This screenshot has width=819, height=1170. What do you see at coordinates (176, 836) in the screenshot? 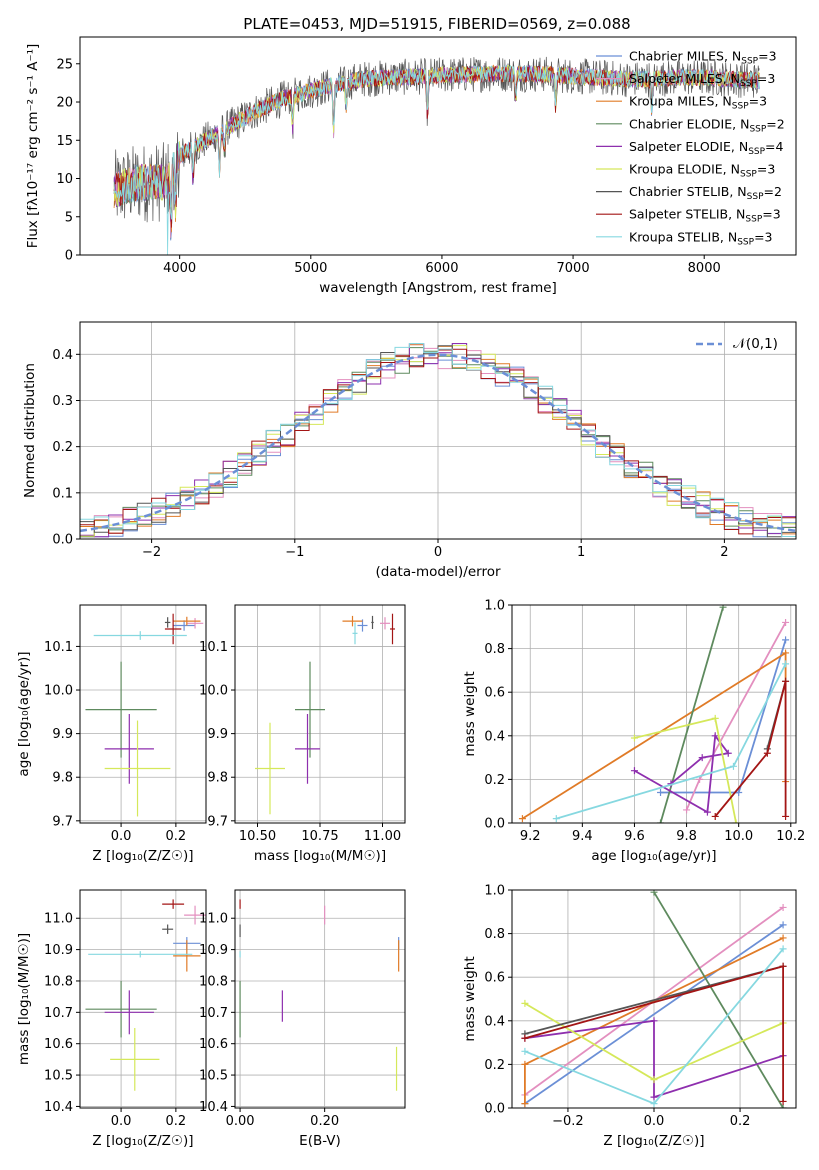
I see `z_vs_age-xtick-label: 0.2` at bounding box center [176, 836].